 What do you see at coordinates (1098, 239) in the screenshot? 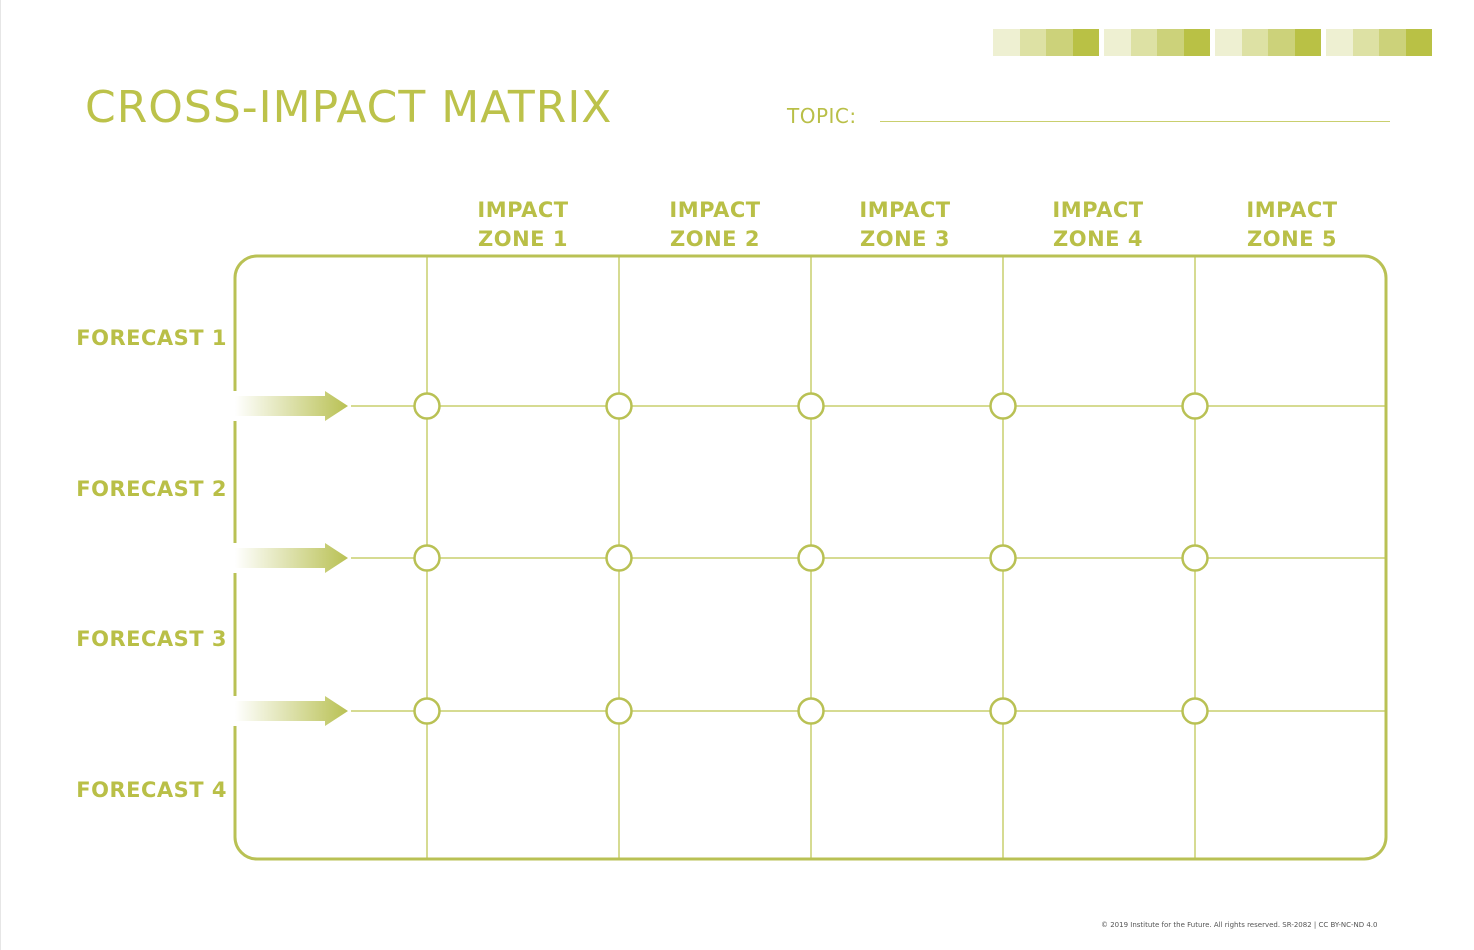
I see `column-header-line2: ZONE 4` at bounding box center [1098, 239].